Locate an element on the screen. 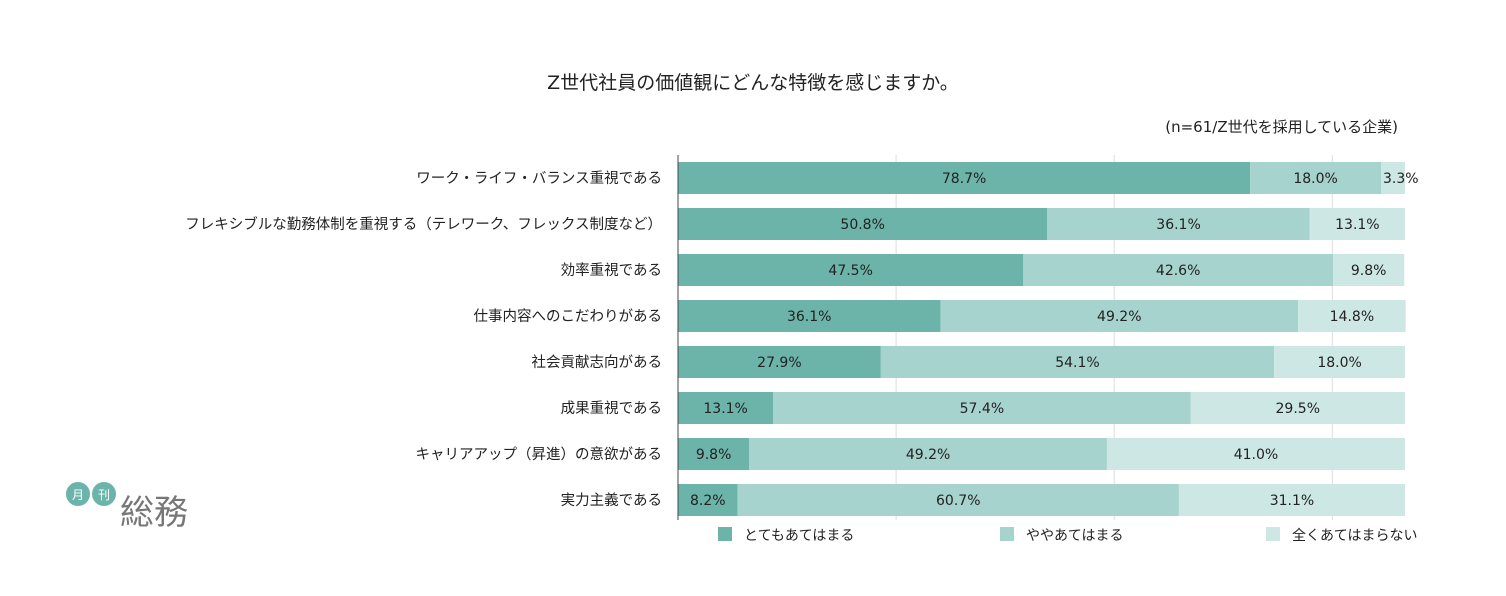  data-label: 31.1% is located at coordinates (1292, 501).